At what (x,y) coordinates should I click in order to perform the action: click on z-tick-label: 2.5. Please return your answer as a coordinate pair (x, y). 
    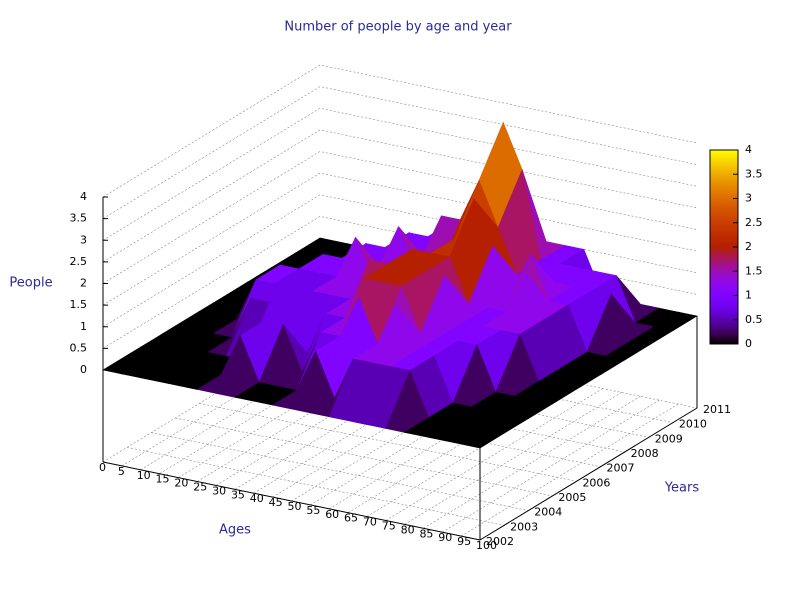
    Looking at the image, I should click on (79, 261).